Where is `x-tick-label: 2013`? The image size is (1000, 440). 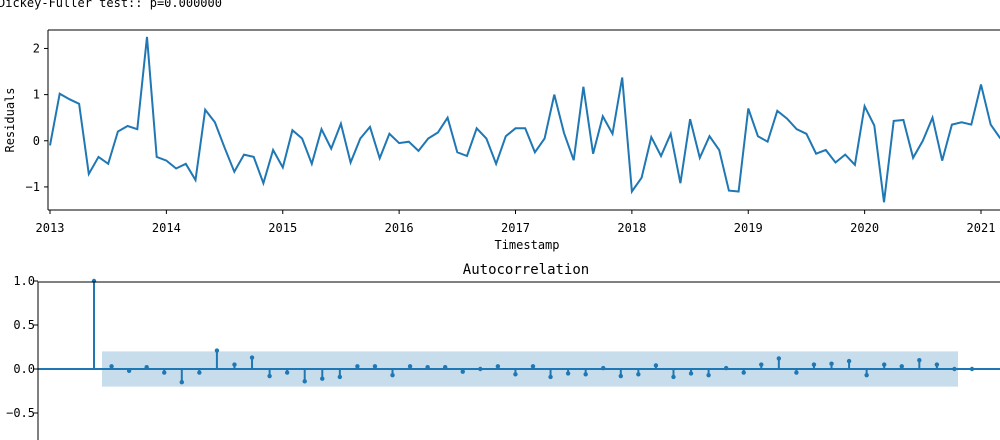 x-tick-label: 2013 is located at coordinates (50, 228).